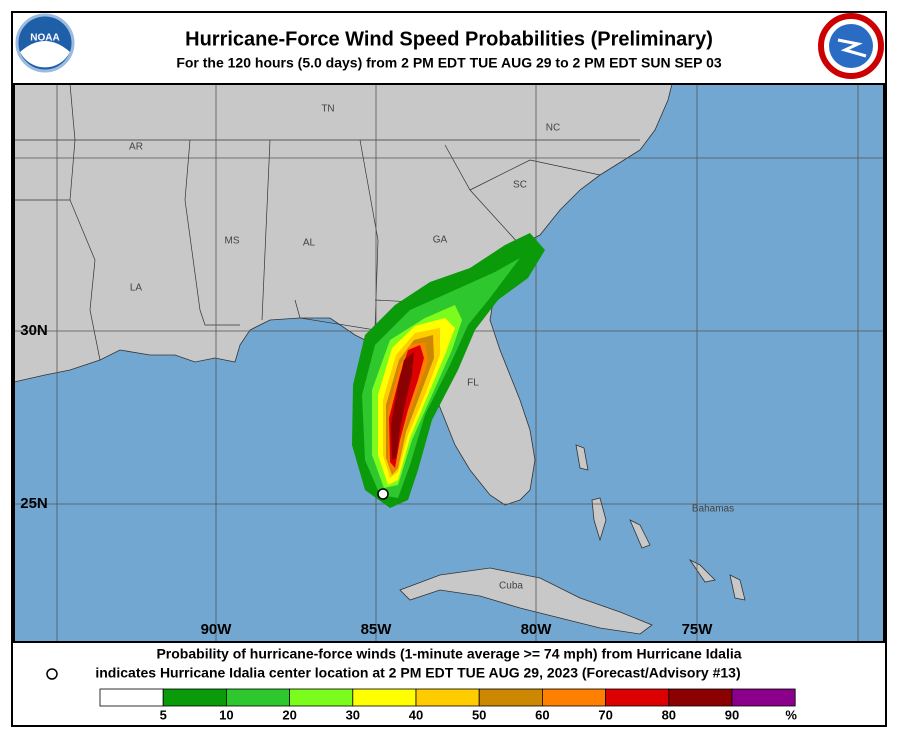 Image resolution: width=897 pixels, height=743 pixels. I want to click on legend-label: 30, so click(353, 714).